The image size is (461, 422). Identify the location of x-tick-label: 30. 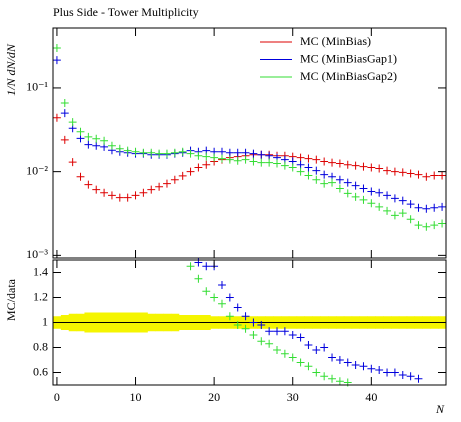
(293, 397).